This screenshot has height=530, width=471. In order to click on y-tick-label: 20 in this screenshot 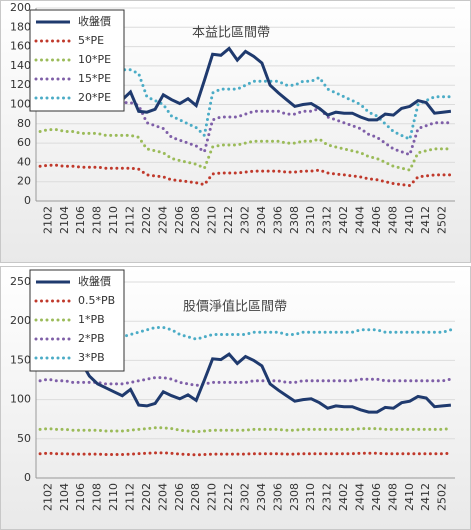, I will do `click(24, 181)`.